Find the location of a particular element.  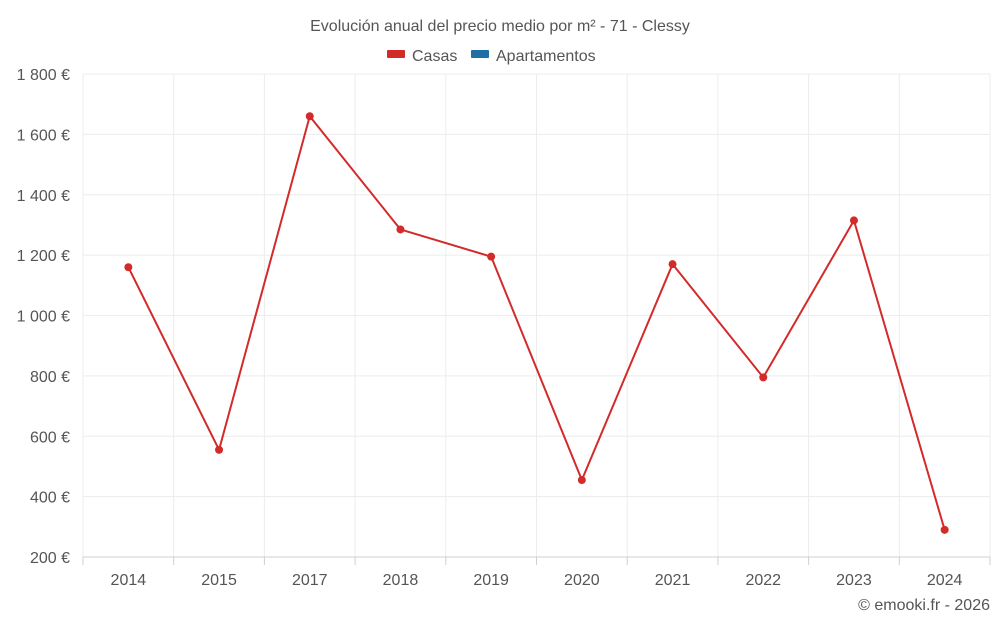

legend-label-casas: Casas is located at coordinates (434, 56).